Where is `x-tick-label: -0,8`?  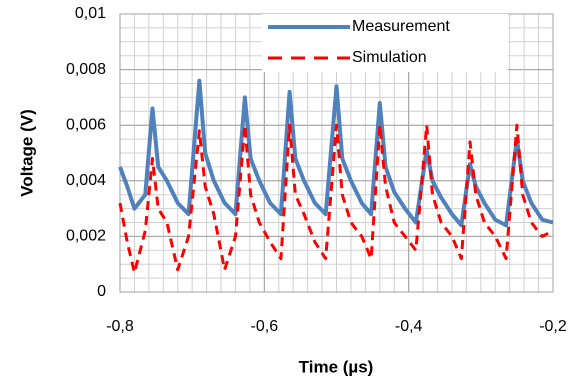 x-tick-label: -0,8 is located at coordinates (120, 326).